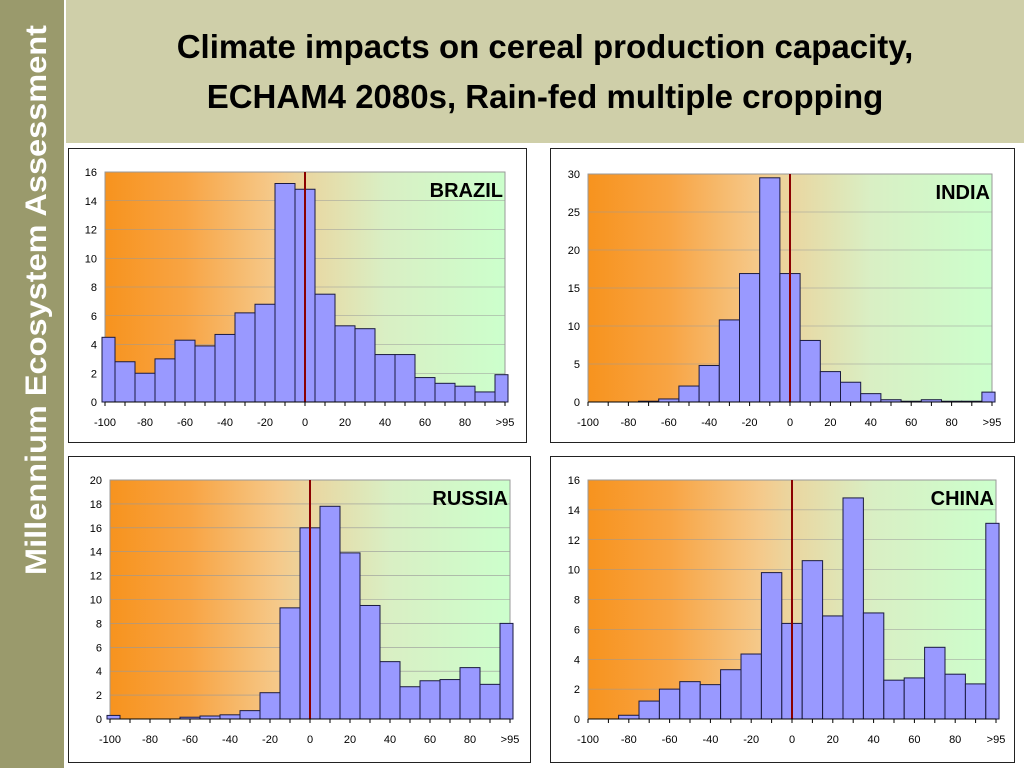 Image resolution: width=1024 pixels, height=768 pixels. What do you see at coordinates (96, 505) in the screenshot?
I see `y-tick-label: 18` at bounding box center [96, 505].